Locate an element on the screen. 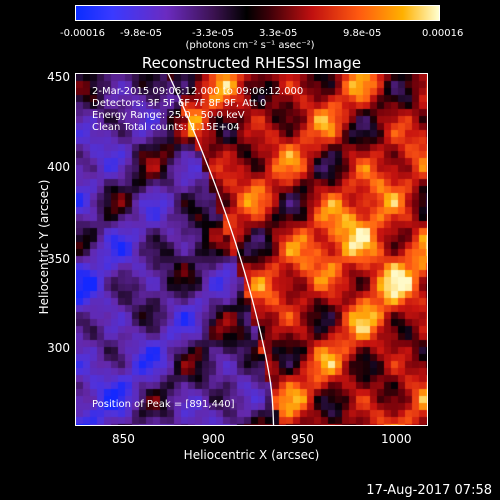 The width and height of the screenshot is (500, 500). colorbar-tick: 9.8e-05 is located at coordinates (362, 33).